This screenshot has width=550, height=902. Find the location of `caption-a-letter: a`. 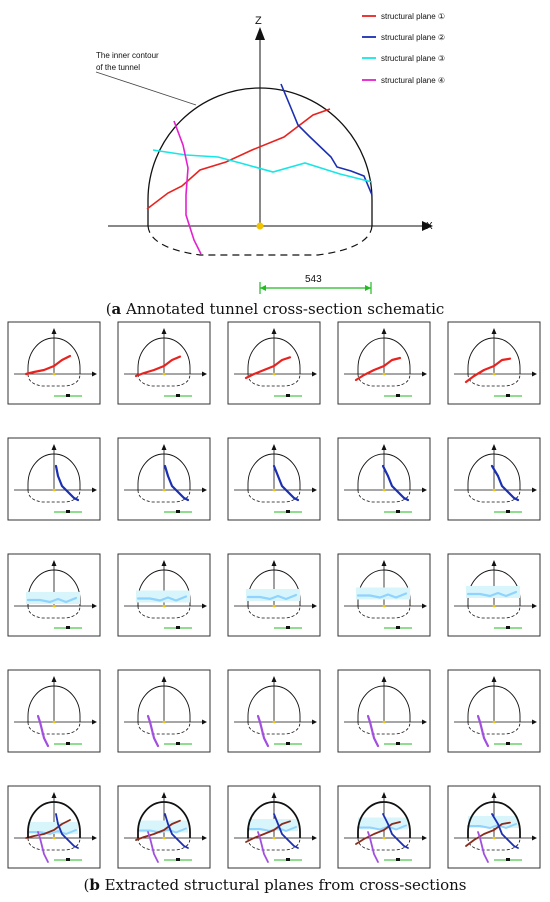

caption-a-letter: a is located at coordinates (116, 309).